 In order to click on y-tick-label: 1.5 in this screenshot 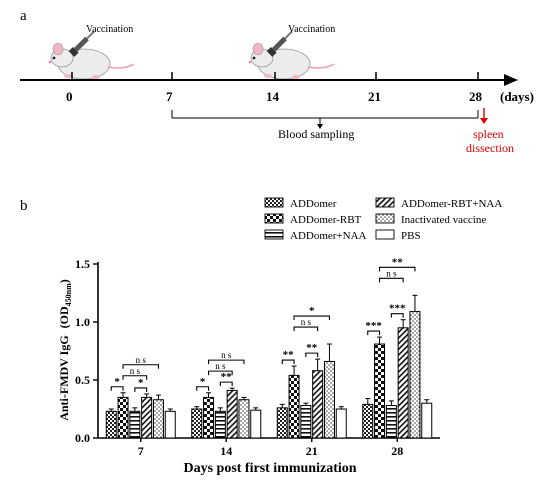, I will do `click(82, 264)`.